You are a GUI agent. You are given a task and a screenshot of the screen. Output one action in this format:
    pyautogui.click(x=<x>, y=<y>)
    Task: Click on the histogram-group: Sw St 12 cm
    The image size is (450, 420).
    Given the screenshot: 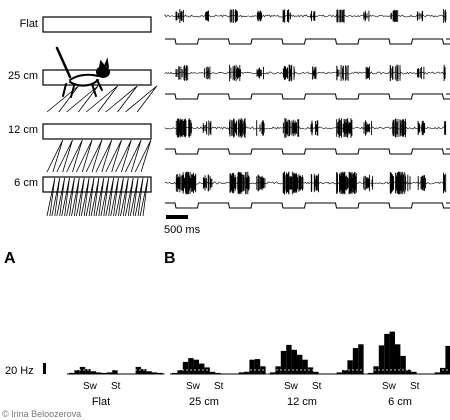 What is the action you would take?
    pyautogui.click(x=317, y=376)
    